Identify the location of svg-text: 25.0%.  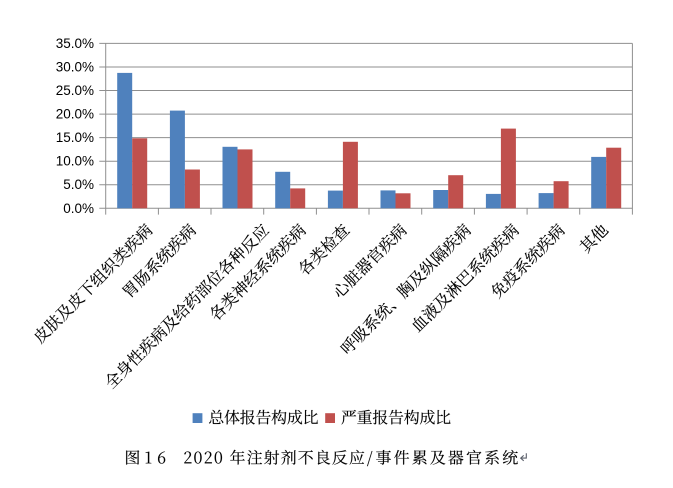
(75, 90).